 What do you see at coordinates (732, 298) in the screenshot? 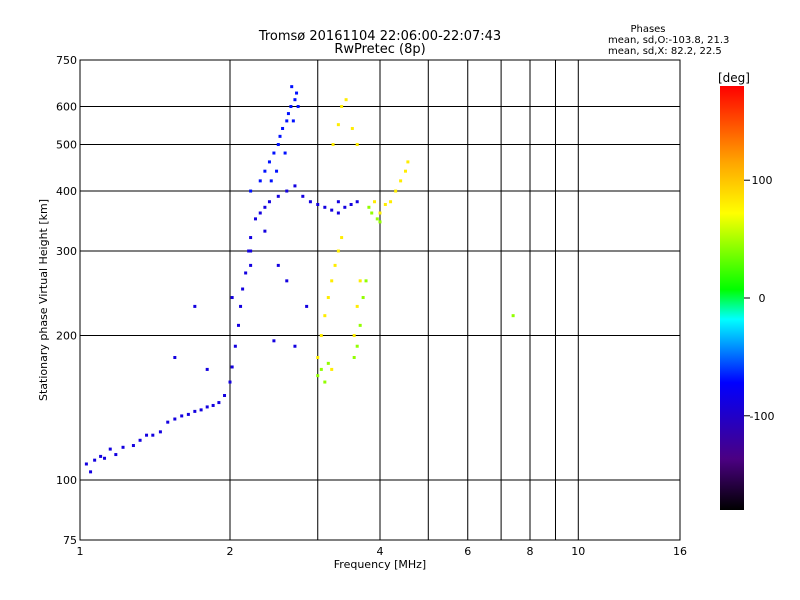
I see `colorbar` at bounding box center [732, 298].